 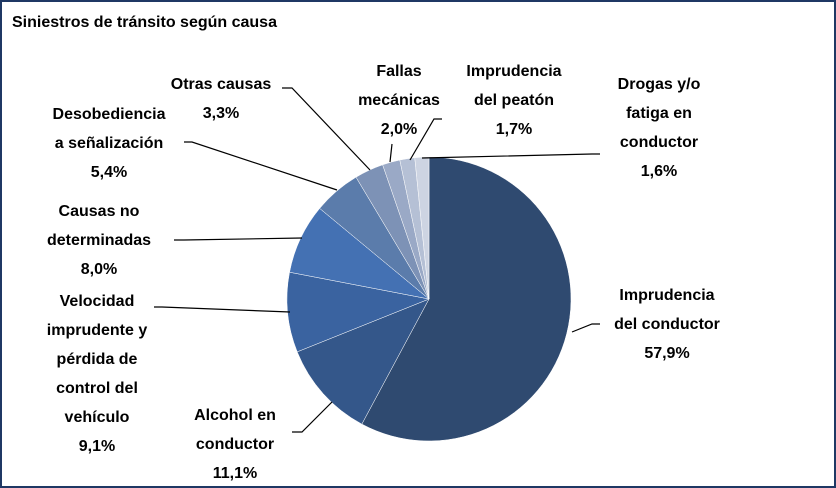 What do you see at coordinates (109, 129) in the screenshot?
I see `category-label: Desobediencia a señalización` at bounding box center [109, 129].